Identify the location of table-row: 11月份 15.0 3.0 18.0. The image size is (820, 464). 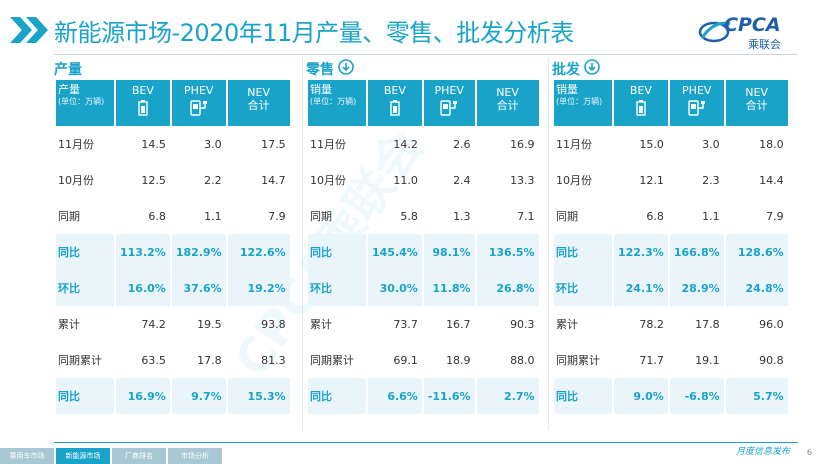
(671, 144).